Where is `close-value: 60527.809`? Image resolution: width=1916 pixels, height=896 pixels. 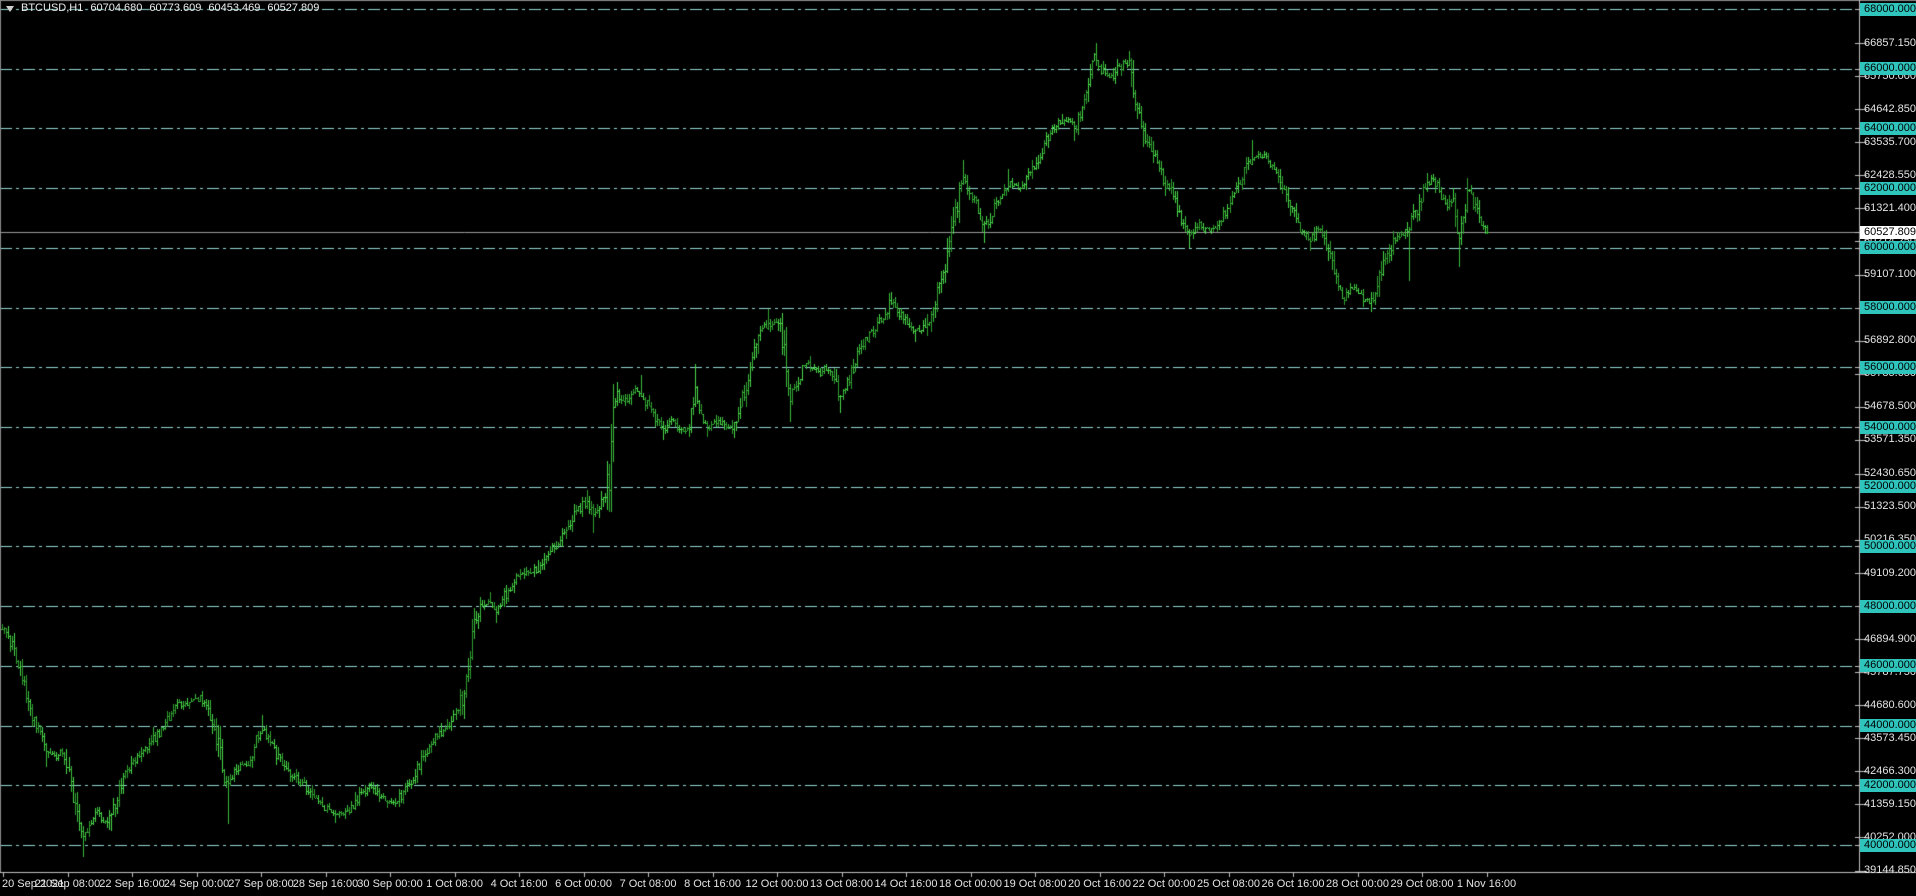 close-value: 60527.809 is located at coordinates (293, 8).